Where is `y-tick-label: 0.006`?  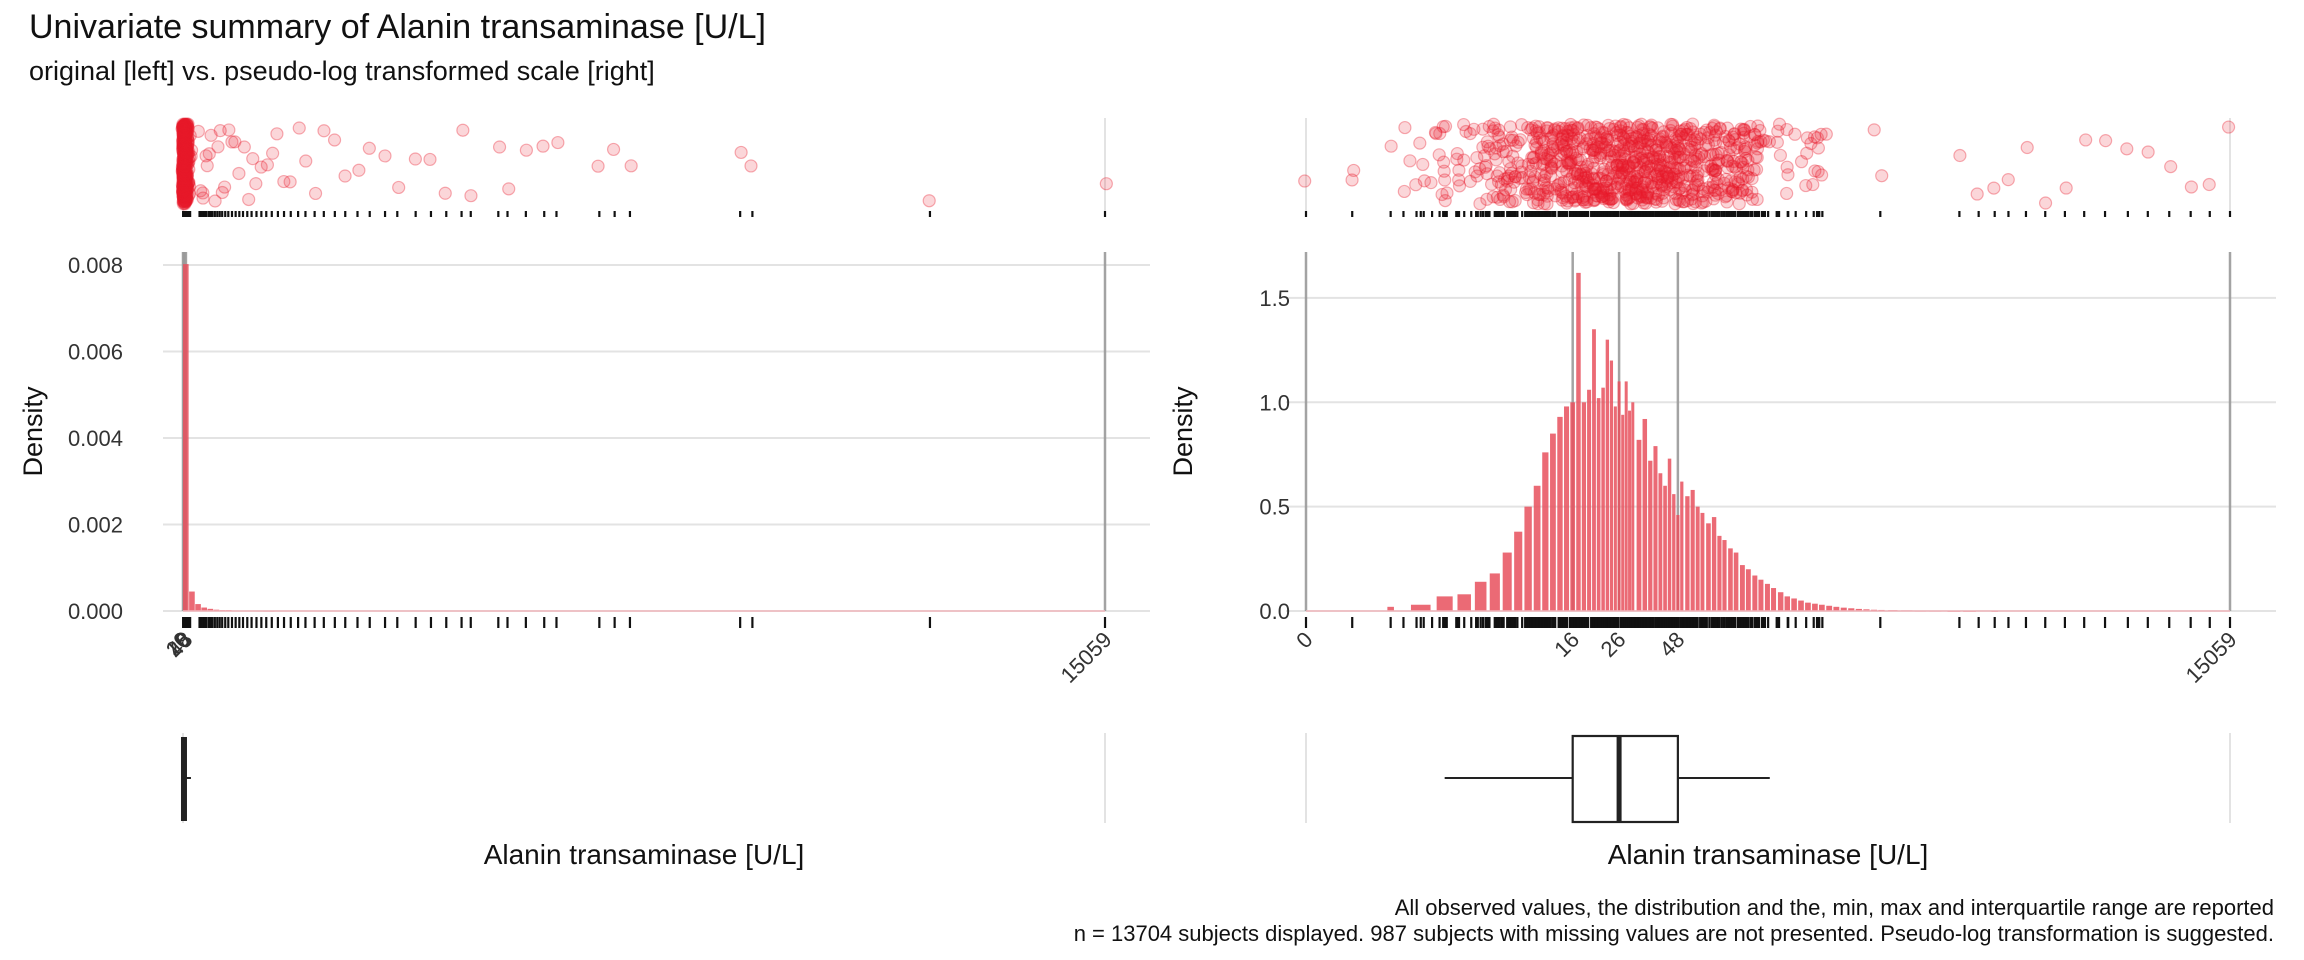 y-tick-label: 0.006 is located at coordinates (95, 351).